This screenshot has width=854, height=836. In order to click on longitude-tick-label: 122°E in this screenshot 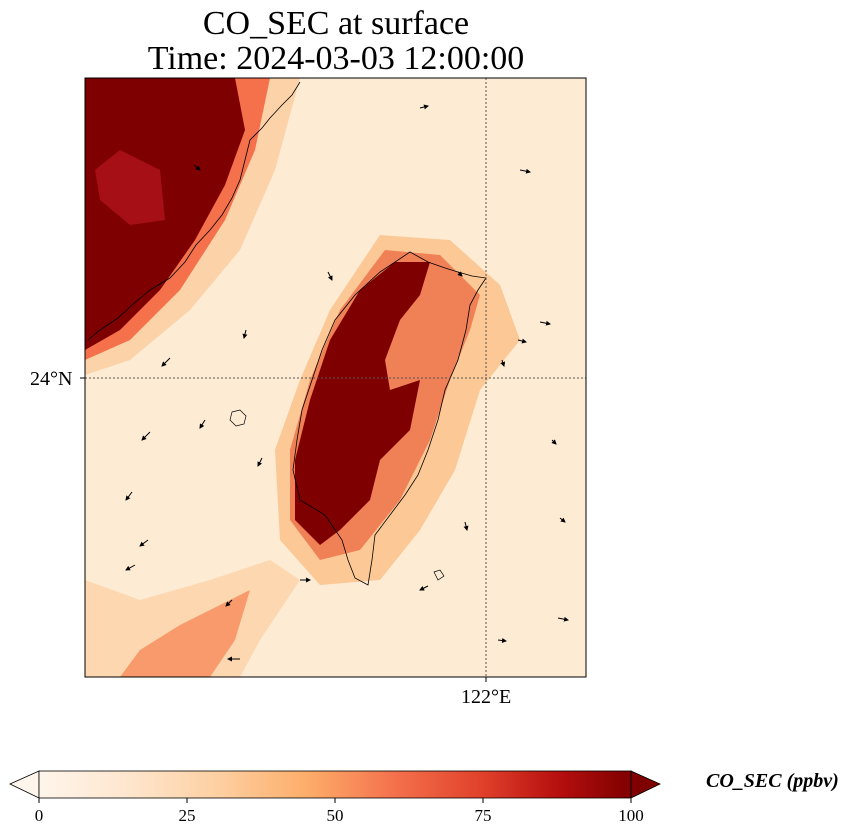, I will do `click(486, 697)`.